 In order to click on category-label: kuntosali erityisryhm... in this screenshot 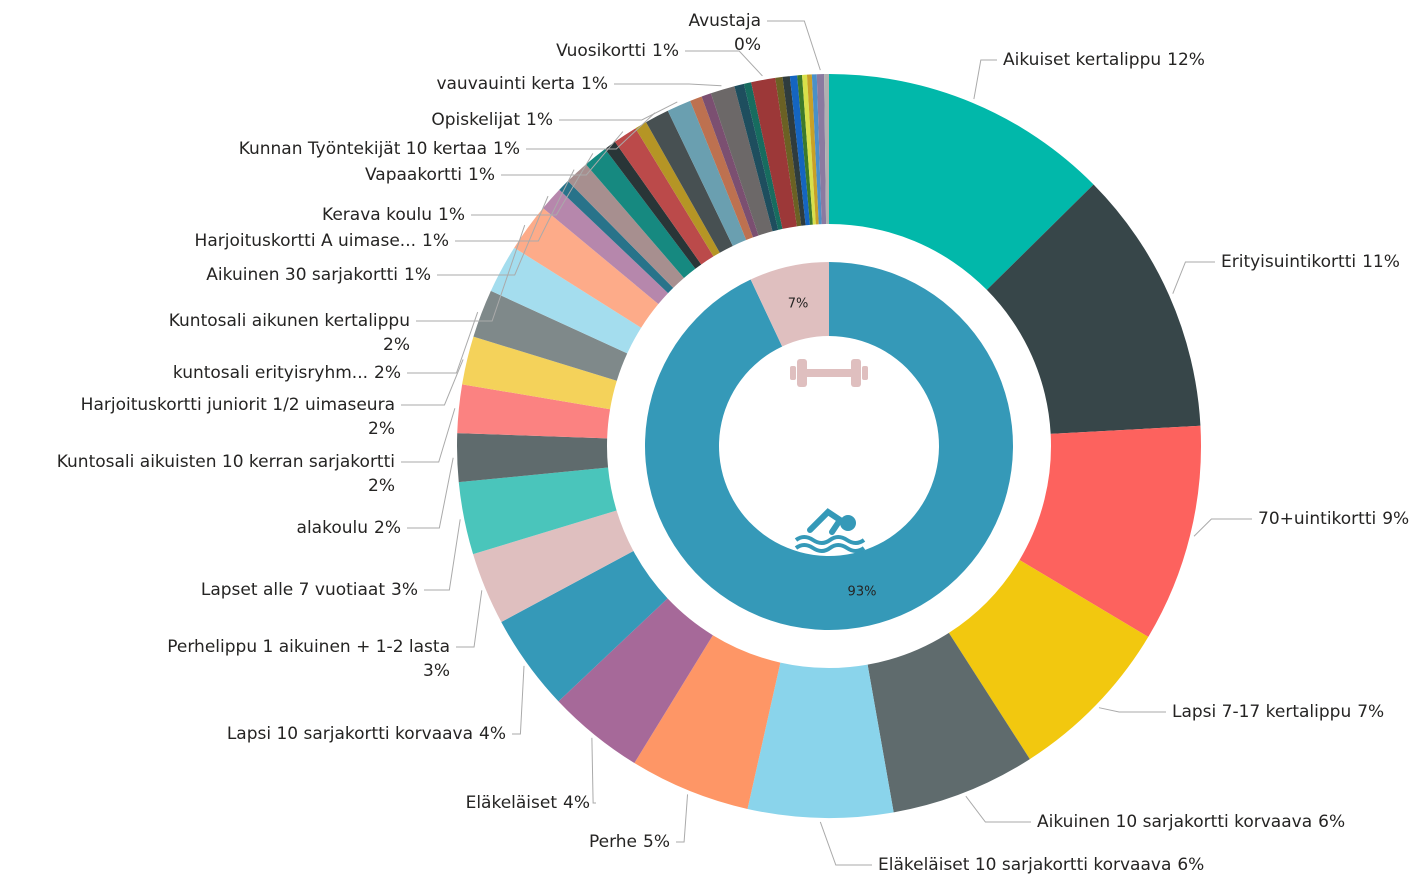, I will do `click(270, 373)`.